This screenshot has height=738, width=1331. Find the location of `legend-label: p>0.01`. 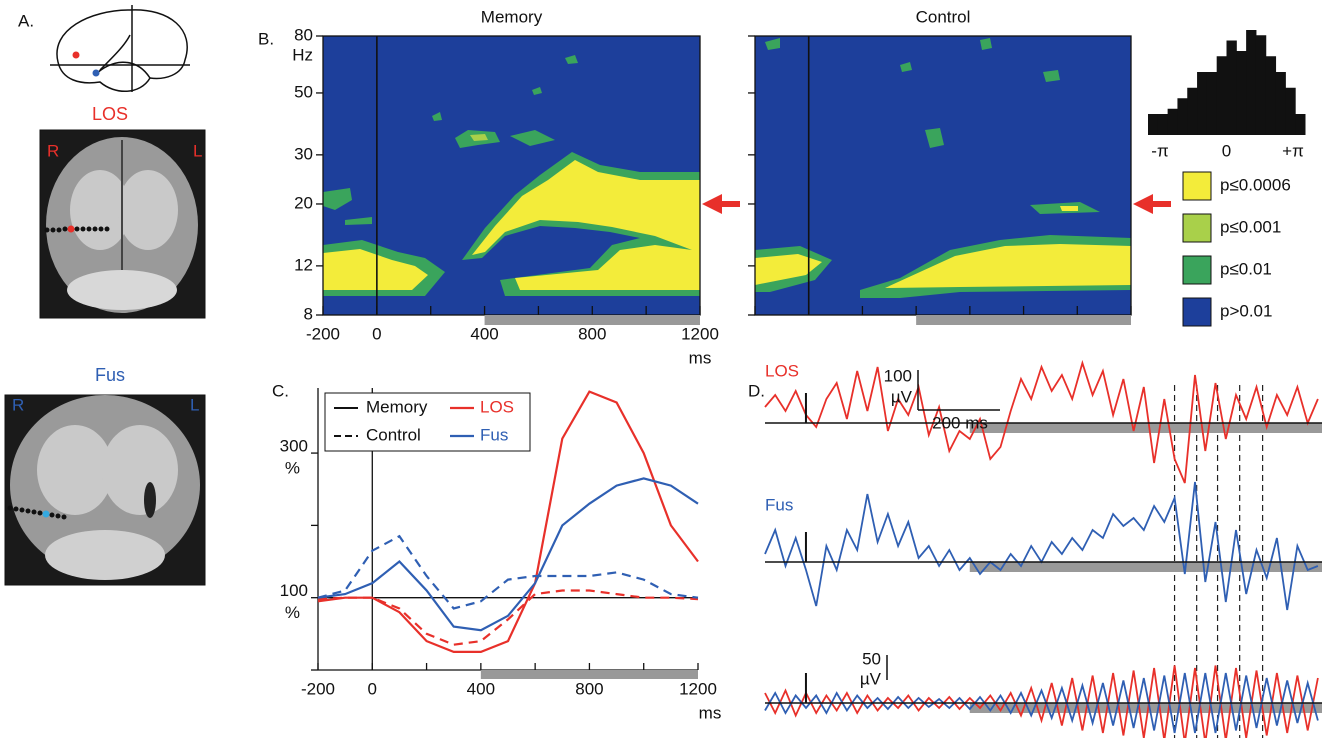

legend-label: p>0.01 is located at coordinates (1246, 310).